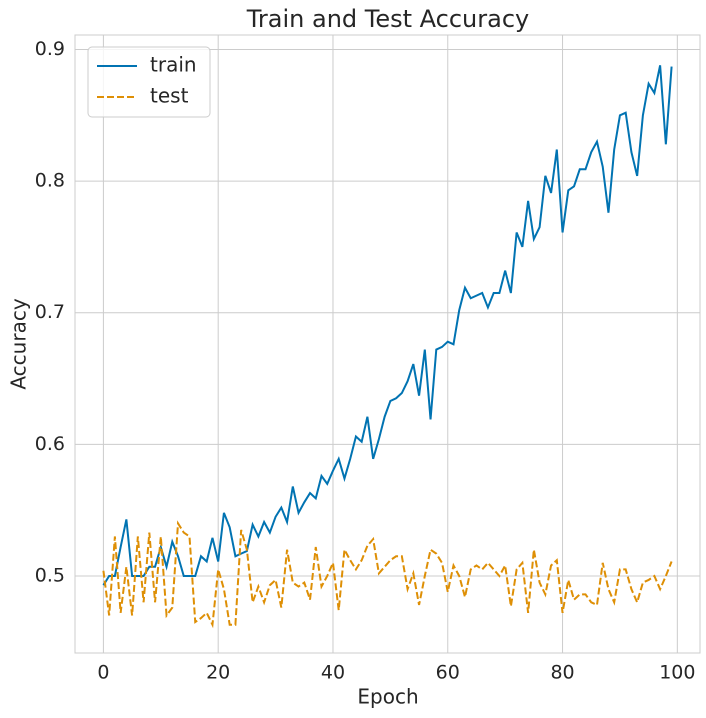  Describe the element at coordinates (50, 312) in the screenshot. I see `y-tick-label: 0.7` at that location.